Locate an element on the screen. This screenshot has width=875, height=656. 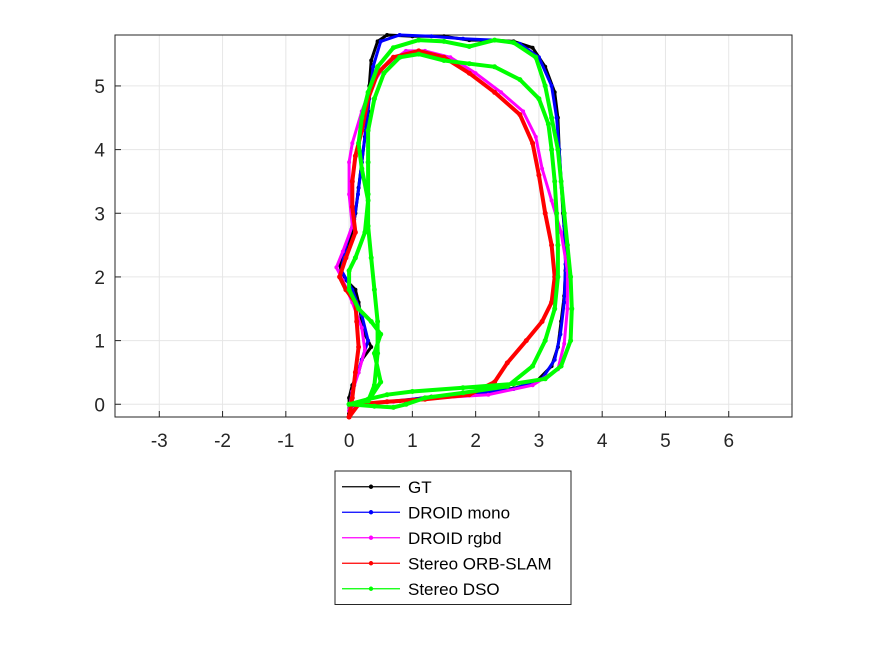
y-tick-label: 1 is located at coordinates (99, 342).